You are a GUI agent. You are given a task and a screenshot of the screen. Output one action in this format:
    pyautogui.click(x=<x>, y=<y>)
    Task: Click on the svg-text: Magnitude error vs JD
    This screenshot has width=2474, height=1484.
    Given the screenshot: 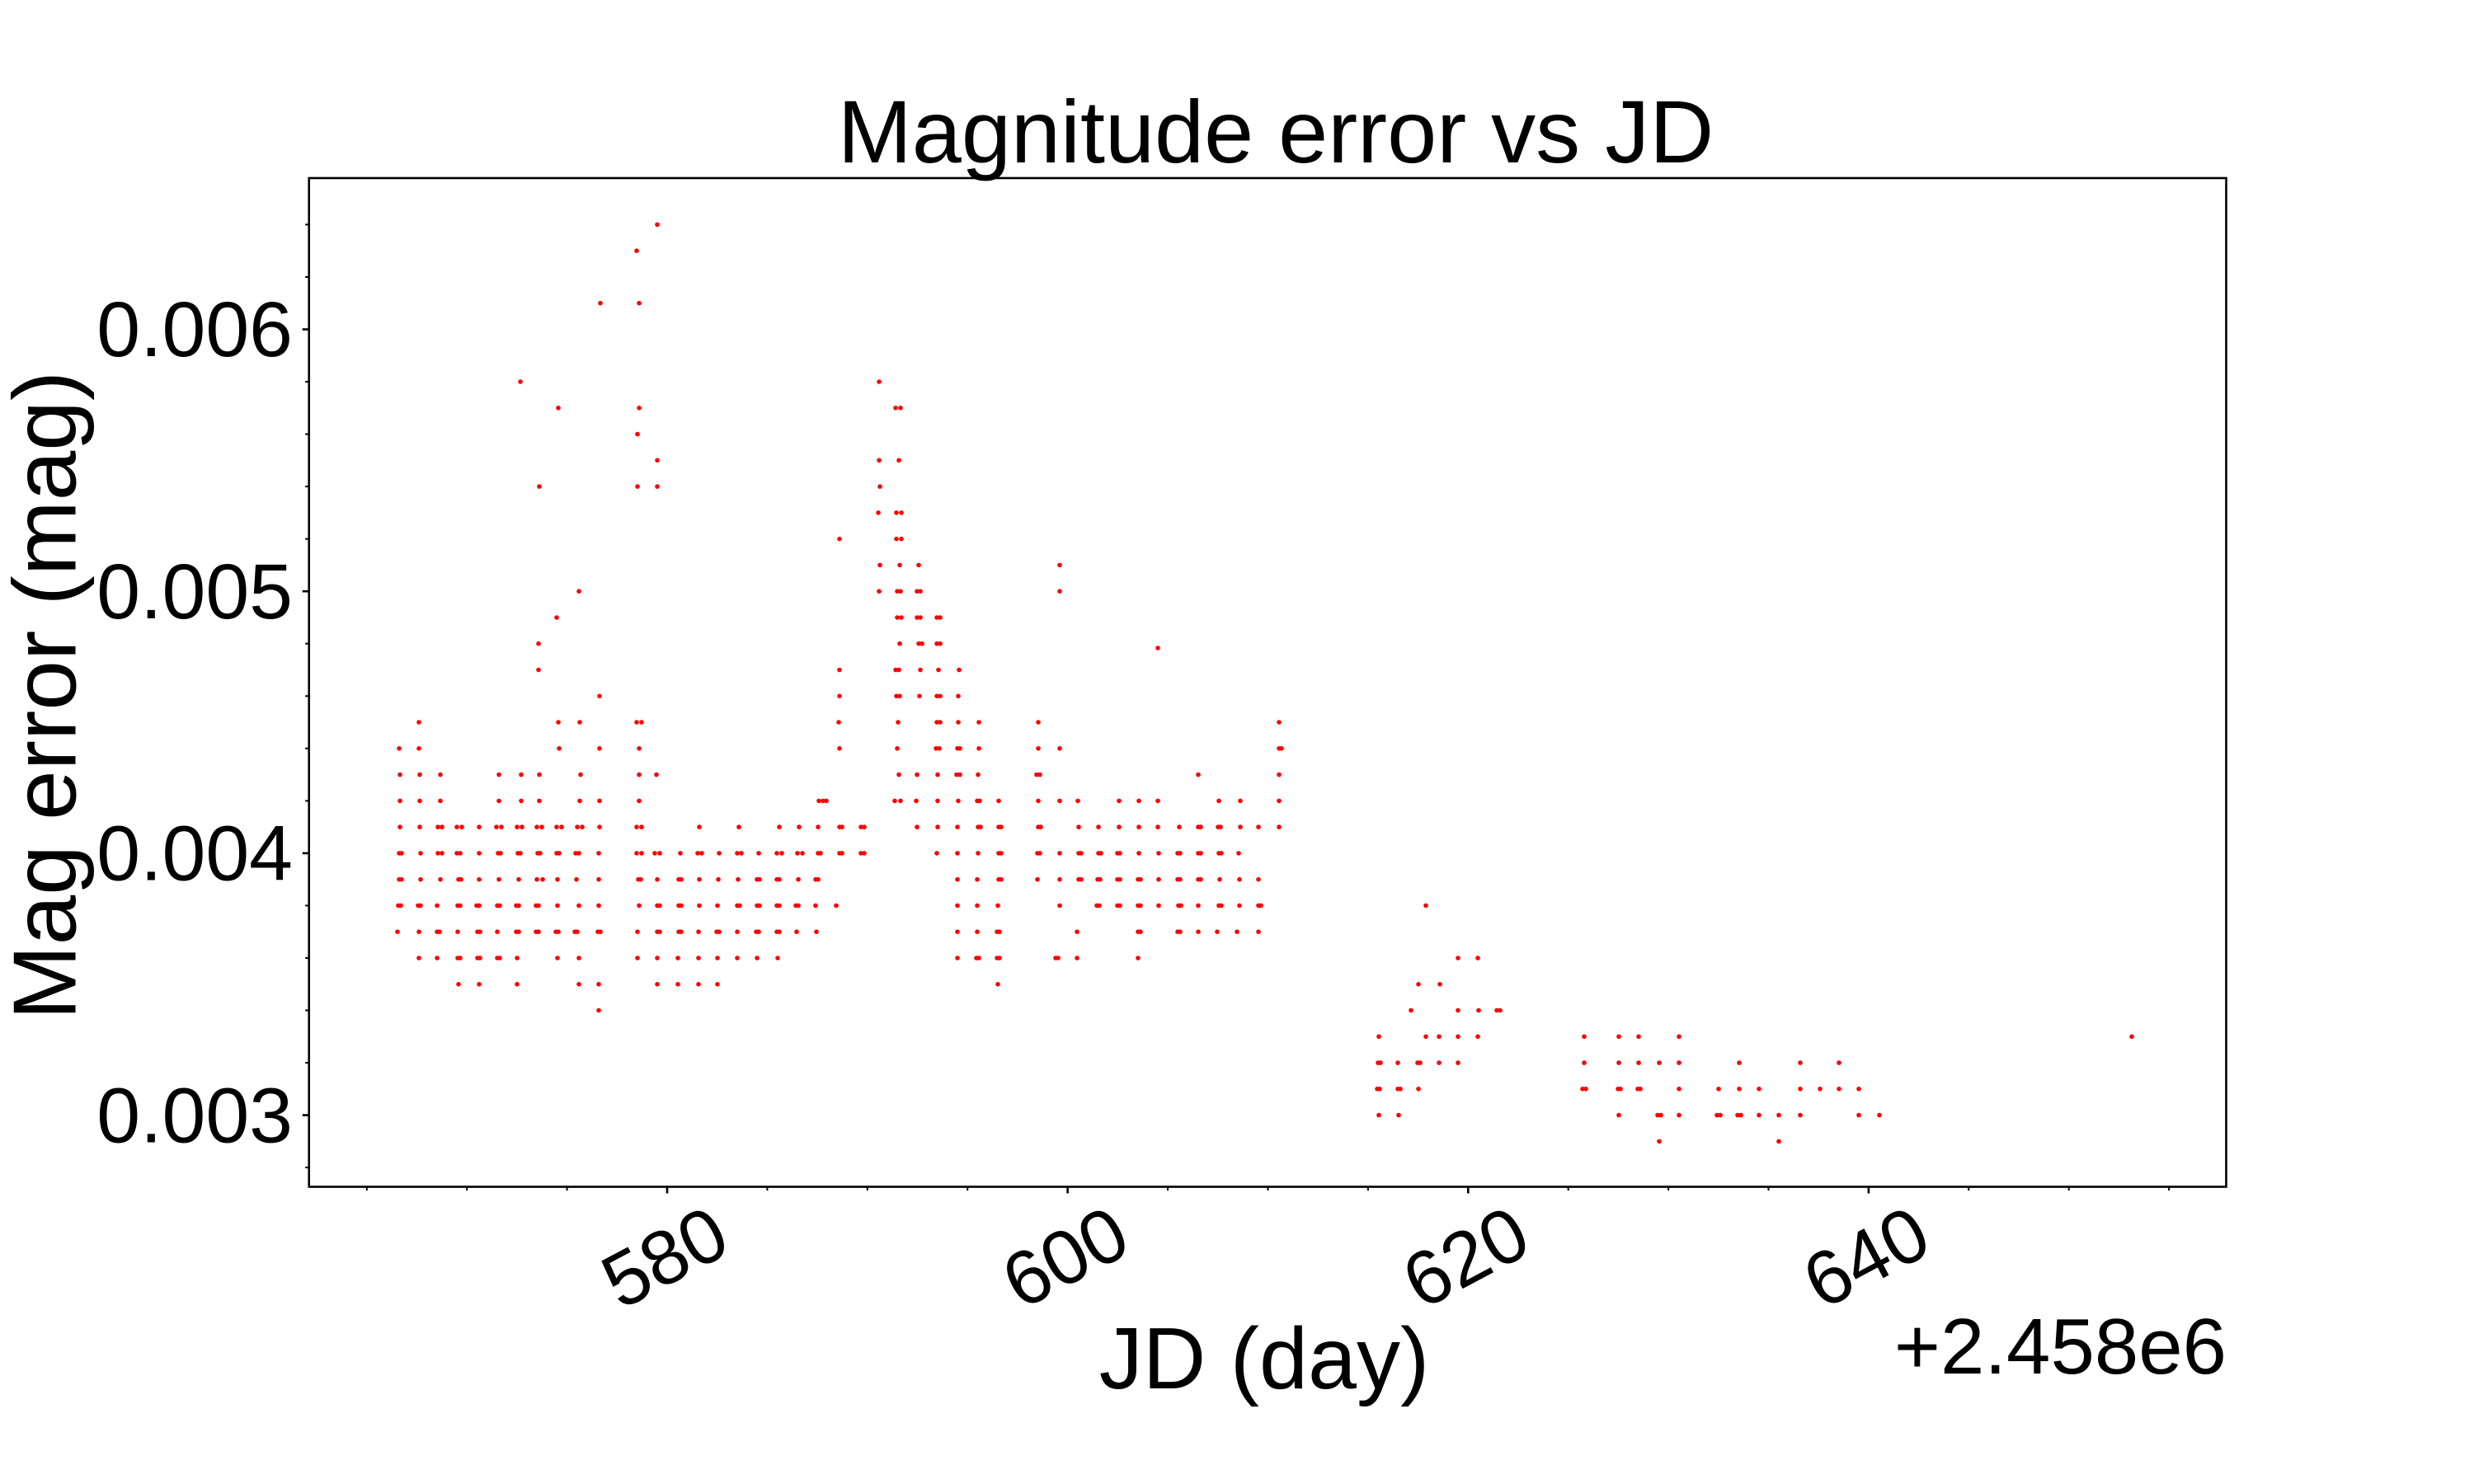 What is the action you would take?
    pyautogui.click(x=1276, y=131)
    